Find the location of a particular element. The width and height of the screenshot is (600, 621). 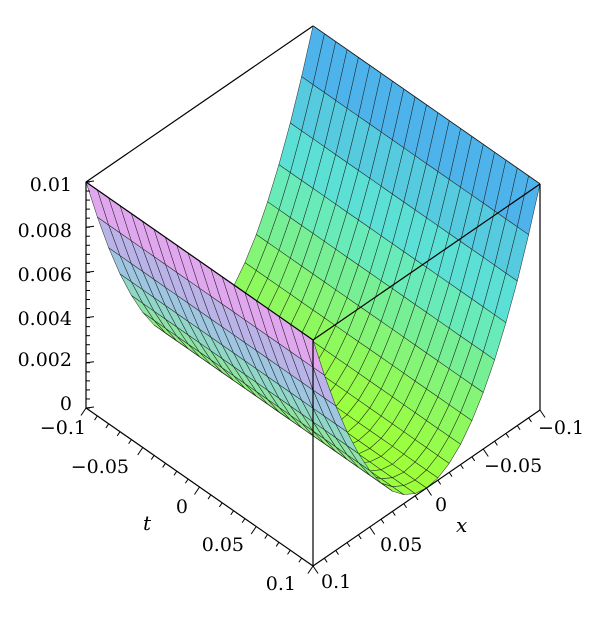

t-tick-label-m0.1: −0.1 is located at coordinates (63, 428).